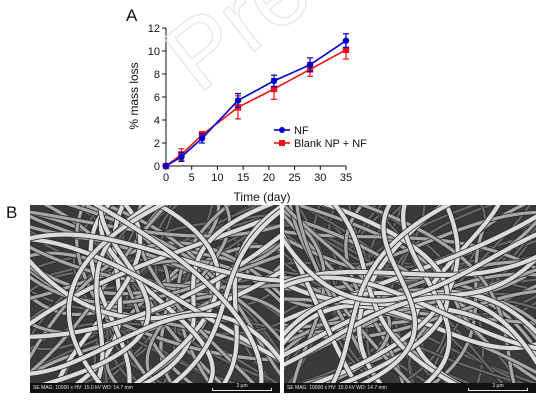 The image size is (554, 401). Describe the element at coordinates (192, 178) in the screenshot. I see `x-tick-label: 5` at that location.